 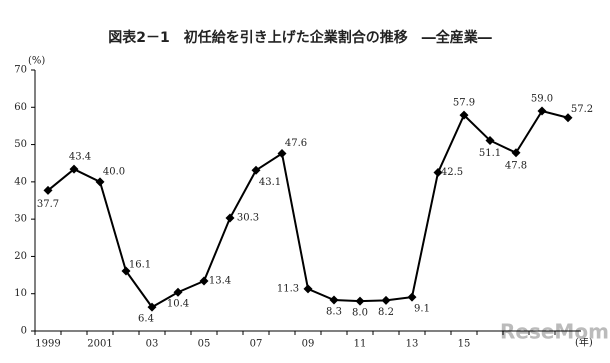 What do you see at coordinates (516, 165) in the screenshot?
I see `data-label: 47.8` at bounding box center [516, 165].